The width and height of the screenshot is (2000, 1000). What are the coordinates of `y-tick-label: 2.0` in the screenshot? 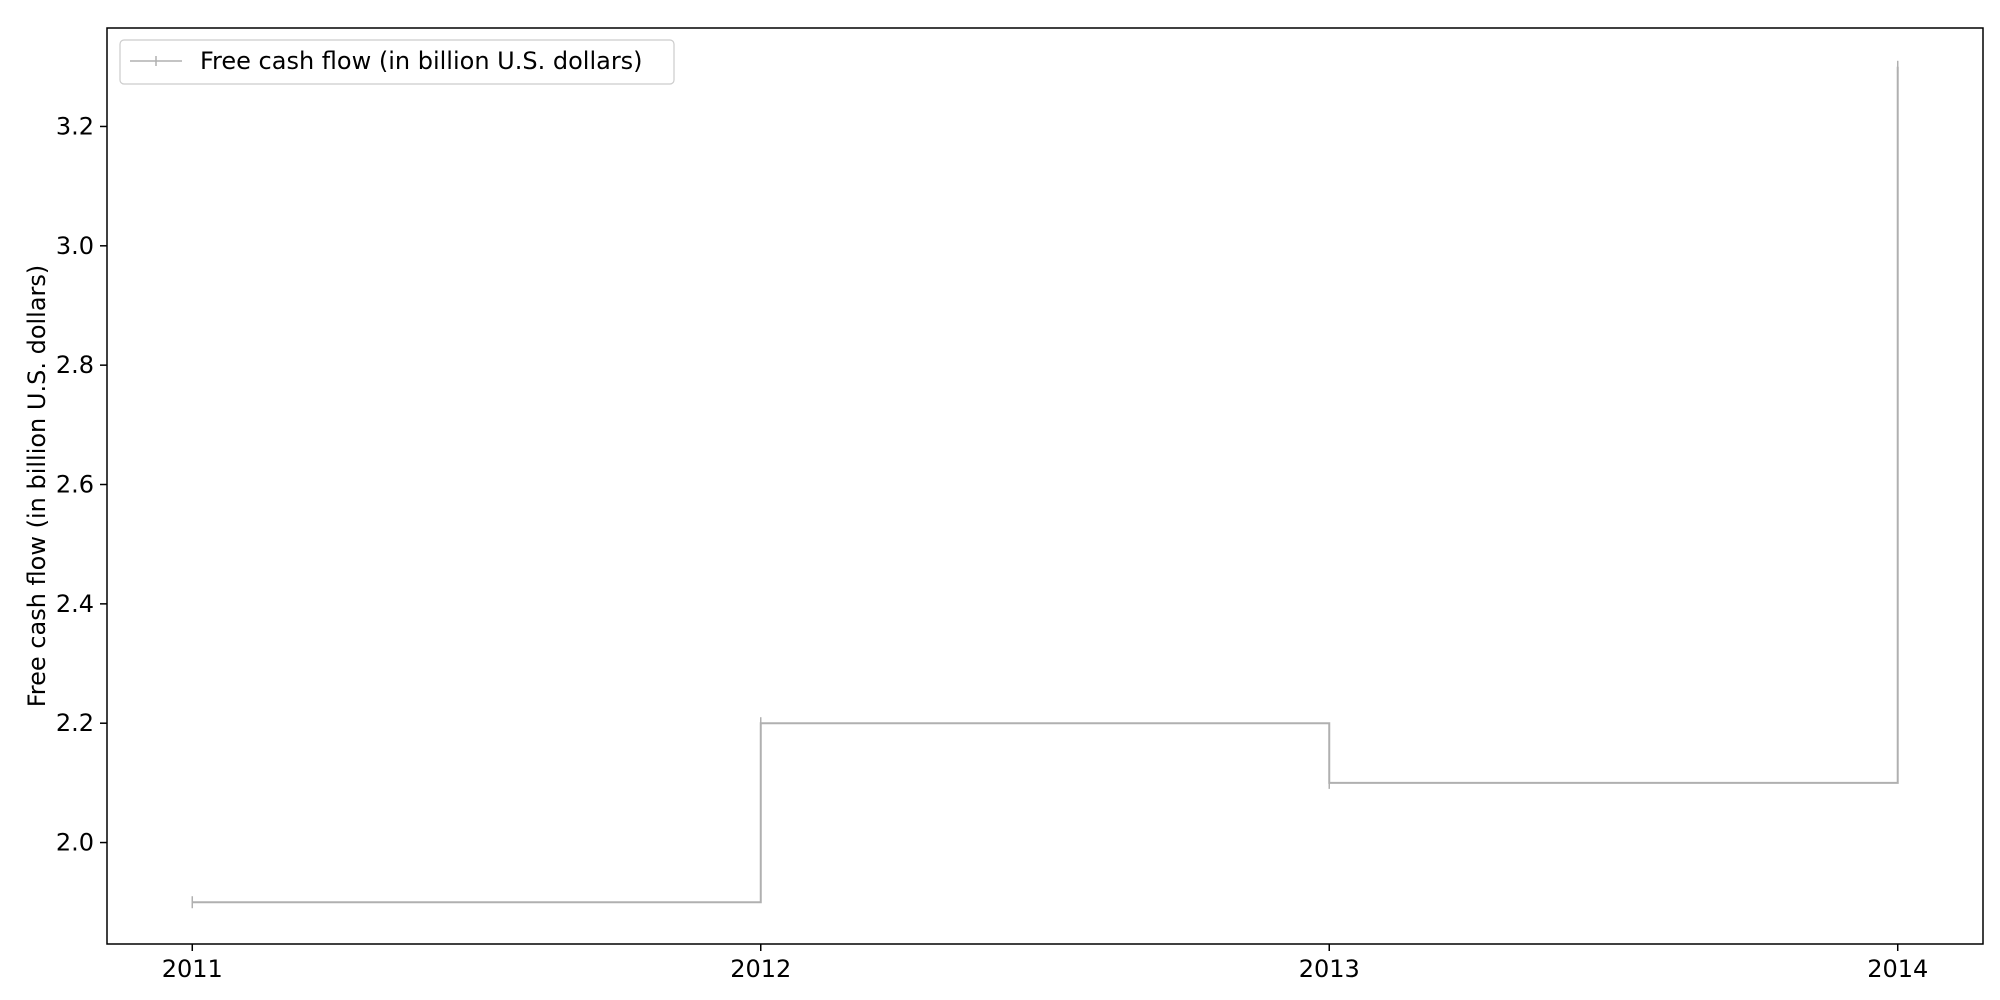 It's located at (75, 843).